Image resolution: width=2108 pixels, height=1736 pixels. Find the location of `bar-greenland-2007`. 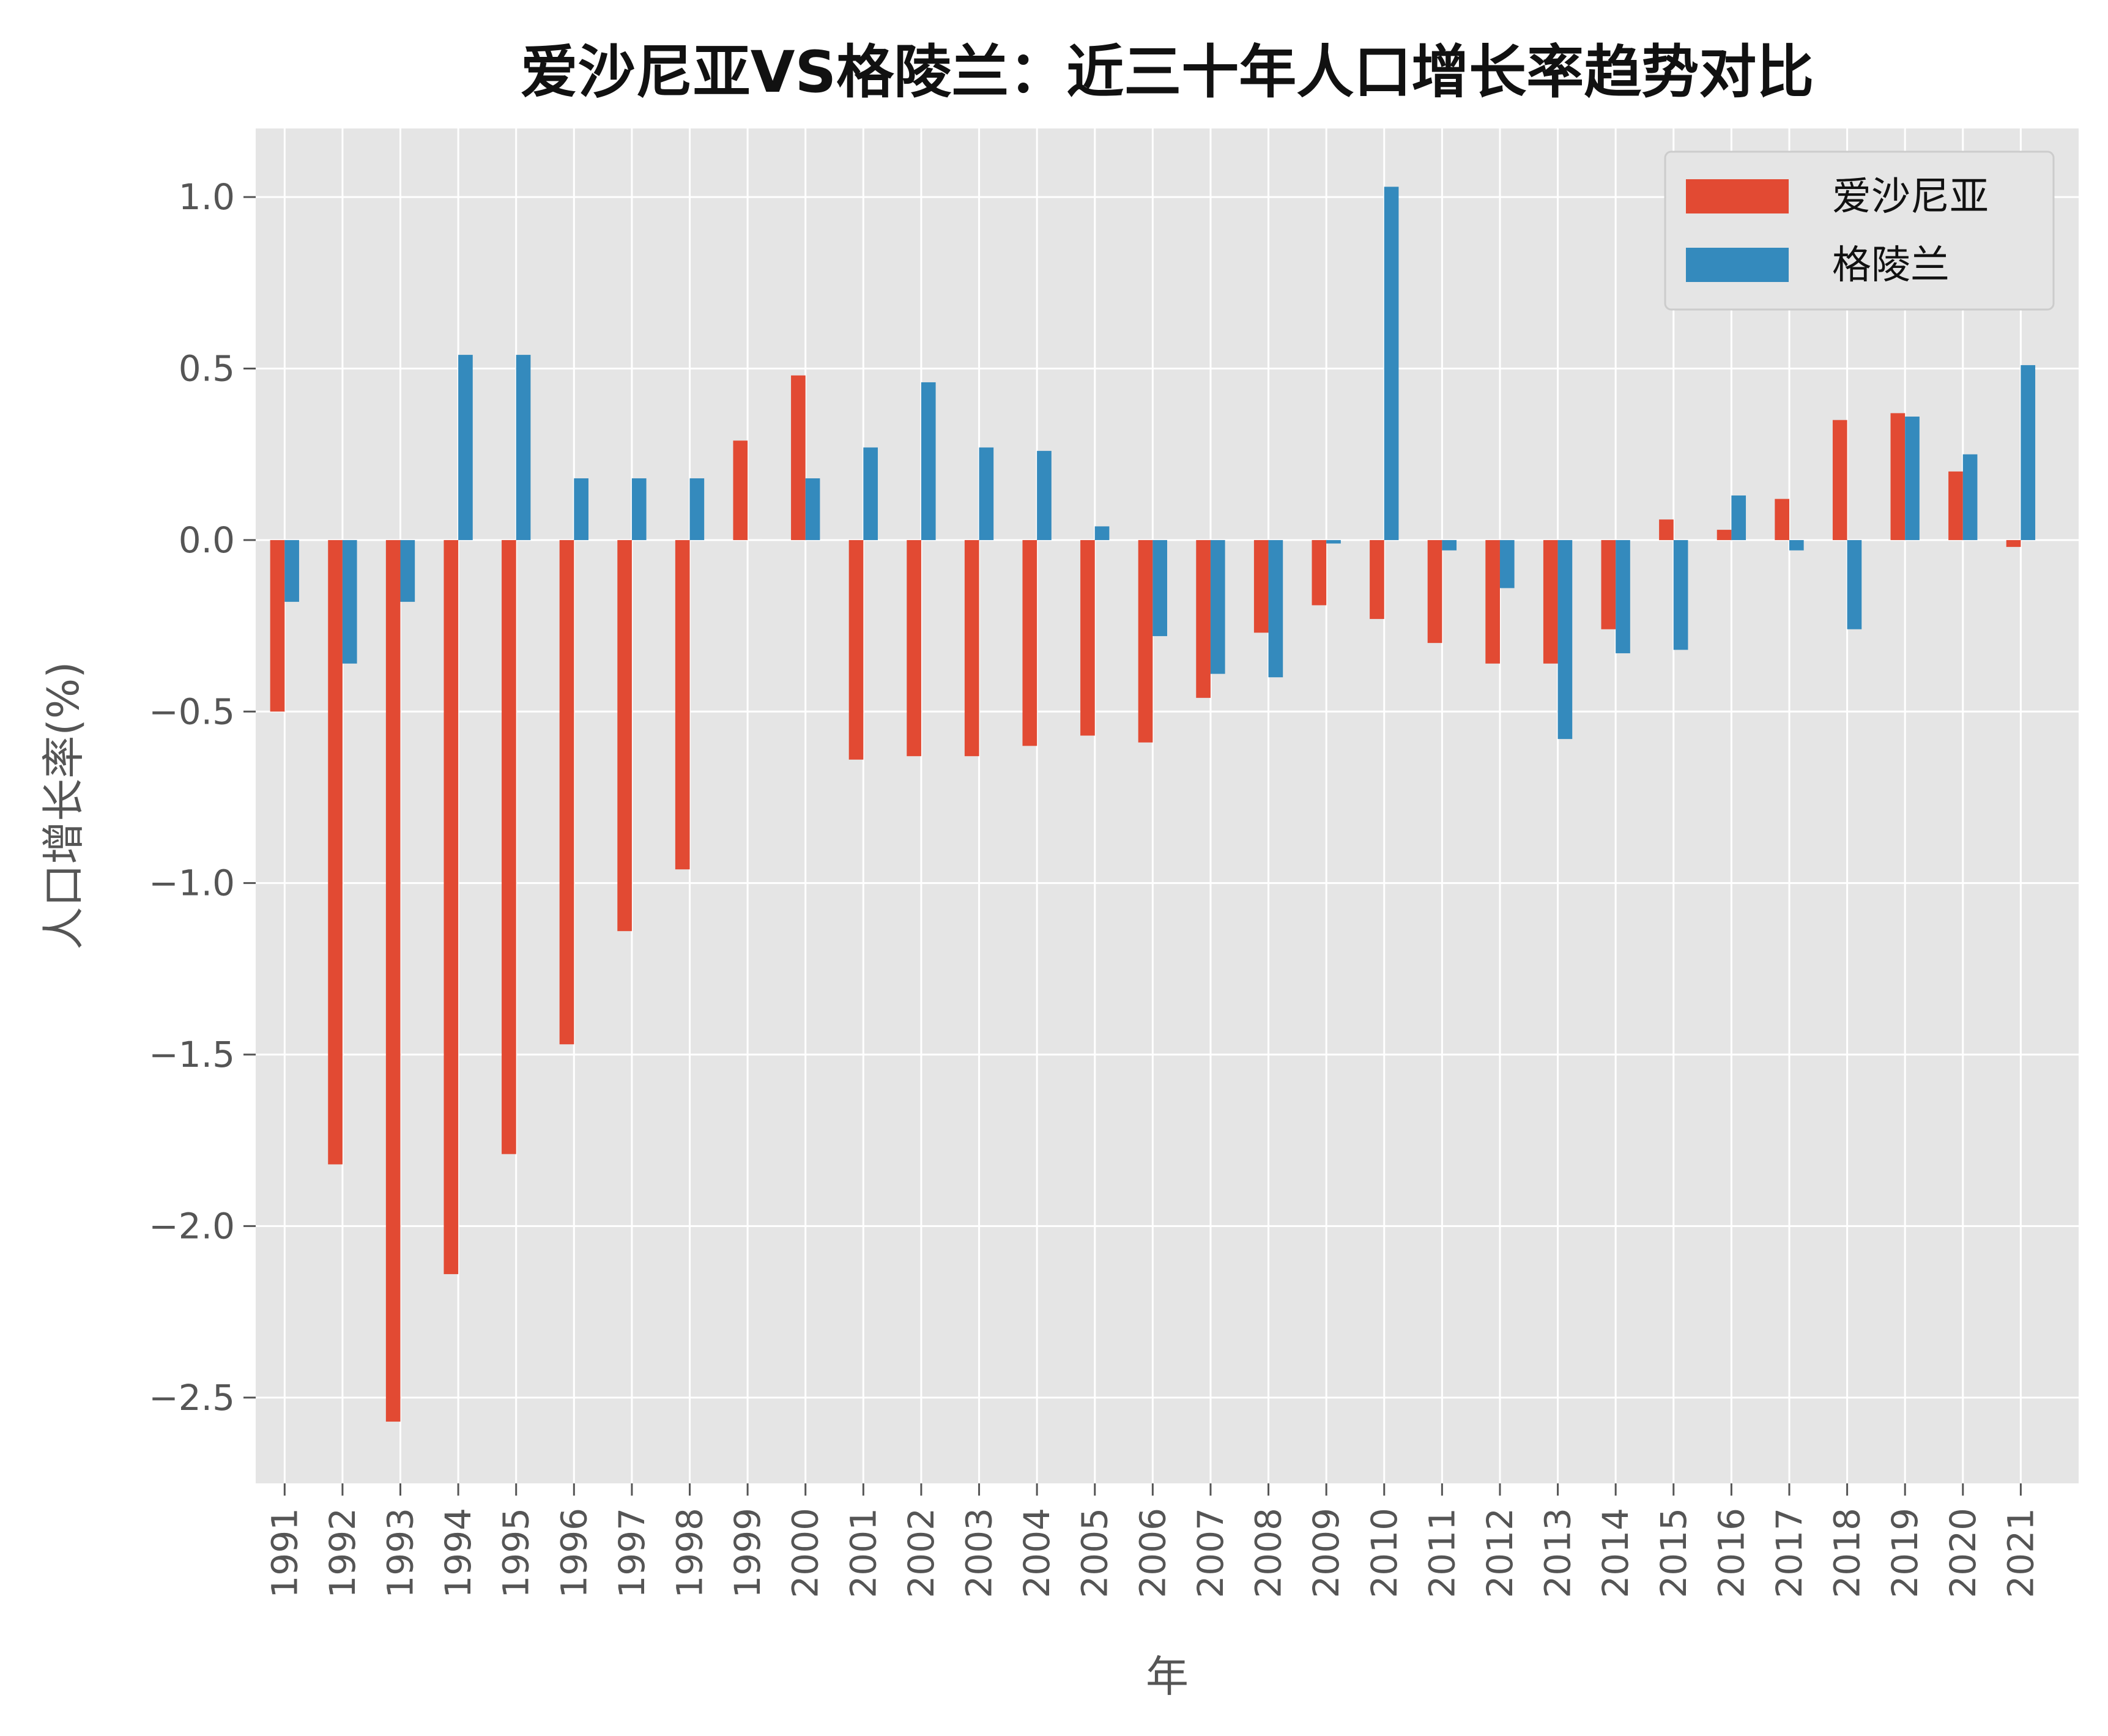

bar-greenland-2007 is located at coordinates (1218, 607).